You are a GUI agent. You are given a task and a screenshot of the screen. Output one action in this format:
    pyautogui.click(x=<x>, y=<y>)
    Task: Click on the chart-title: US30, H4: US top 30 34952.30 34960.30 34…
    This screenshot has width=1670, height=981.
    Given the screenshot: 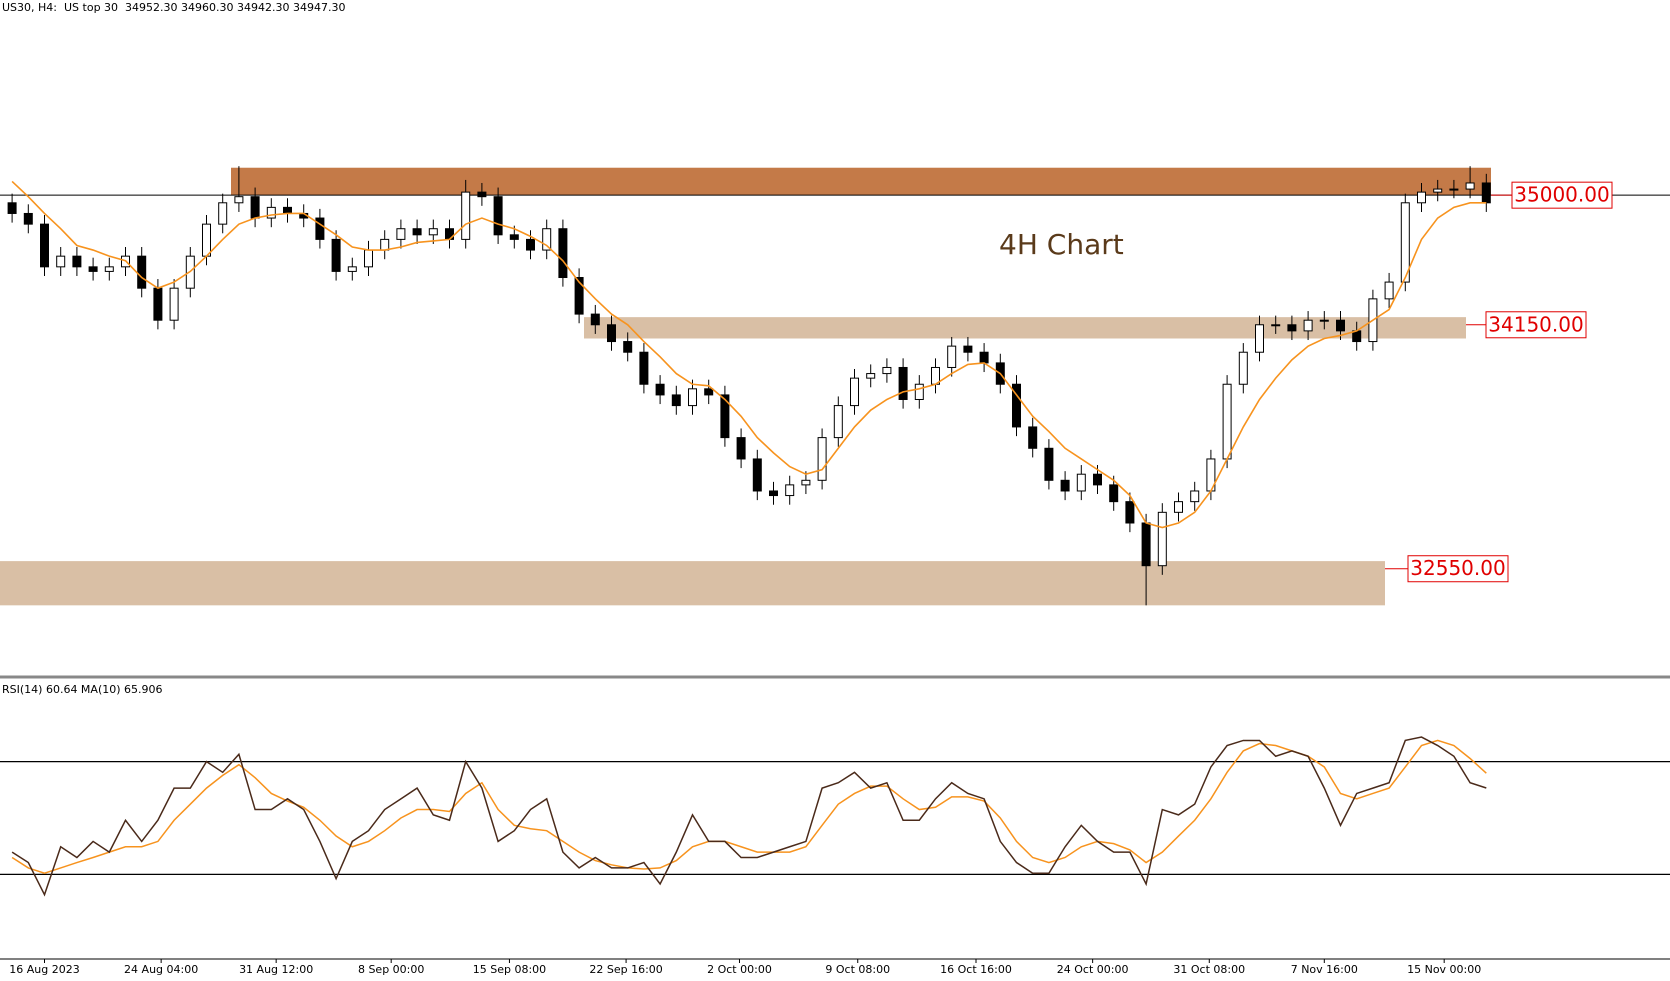 What is the action you would take?
    pyautogui.click(x=173, y=7)
    